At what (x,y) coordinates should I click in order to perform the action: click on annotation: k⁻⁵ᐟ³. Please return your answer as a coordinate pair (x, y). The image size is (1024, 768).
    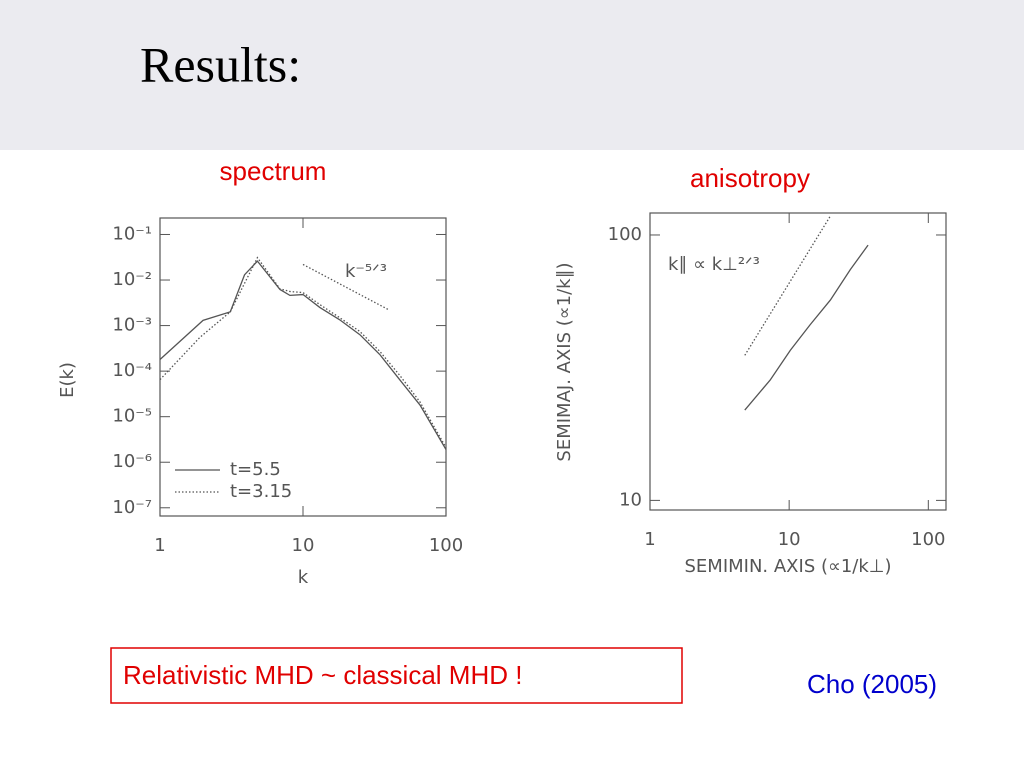
    Looking at the image, I should click on (366, 271).